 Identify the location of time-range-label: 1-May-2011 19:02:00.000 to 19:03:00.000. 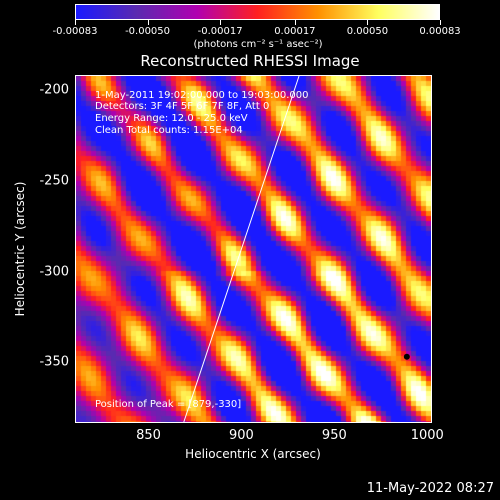
(202, 95).